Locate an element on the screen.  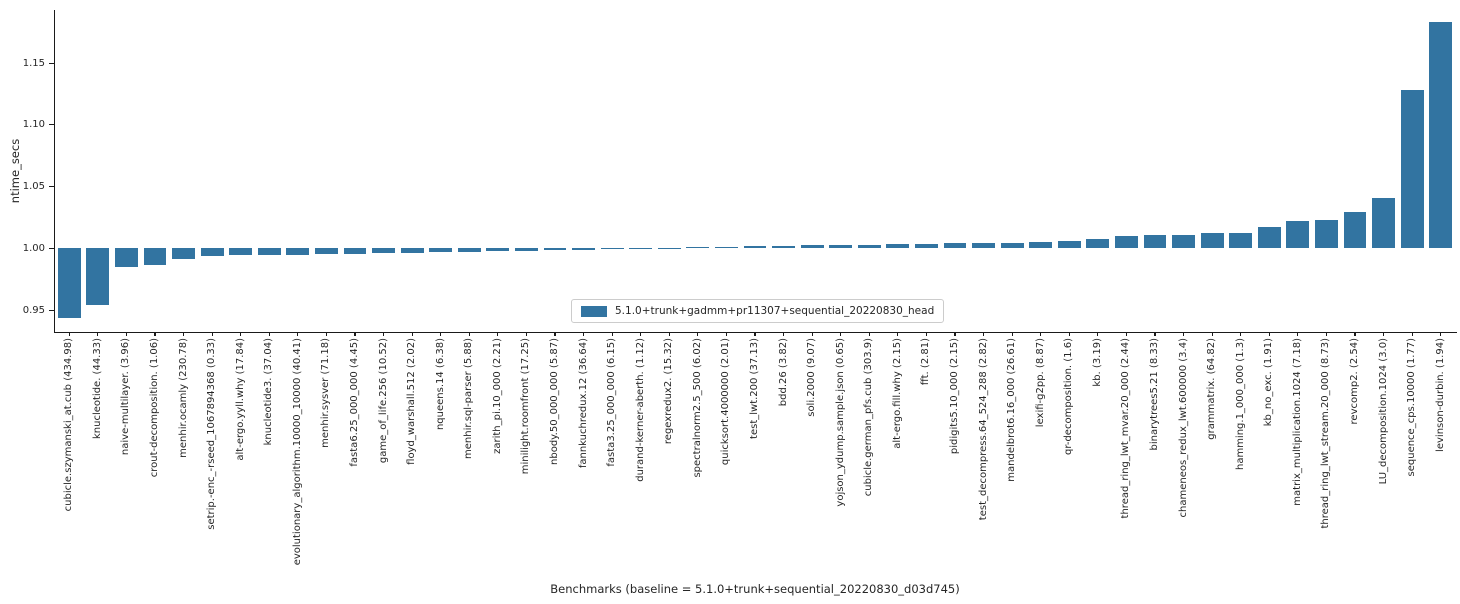
x-tick-label: spectralnorm2.5_500 (6.02) is located at coordinates (697, 407).